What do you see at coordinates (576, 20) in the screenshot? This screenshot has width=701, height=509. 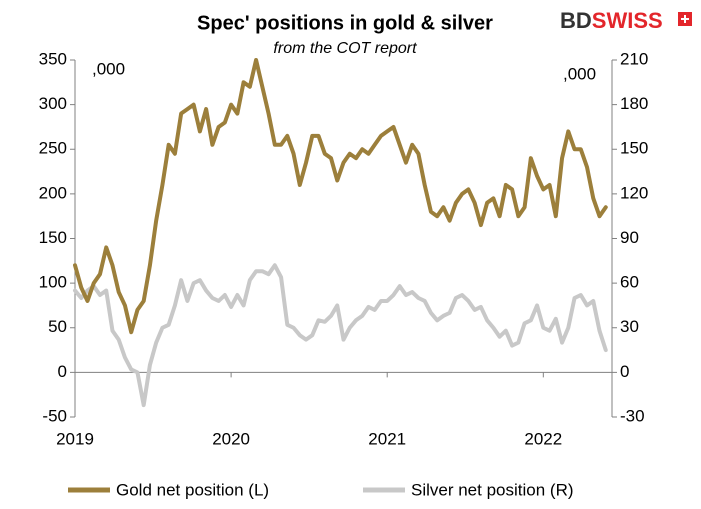 I see `brand-part: BD` at bounding box center [576, 20].